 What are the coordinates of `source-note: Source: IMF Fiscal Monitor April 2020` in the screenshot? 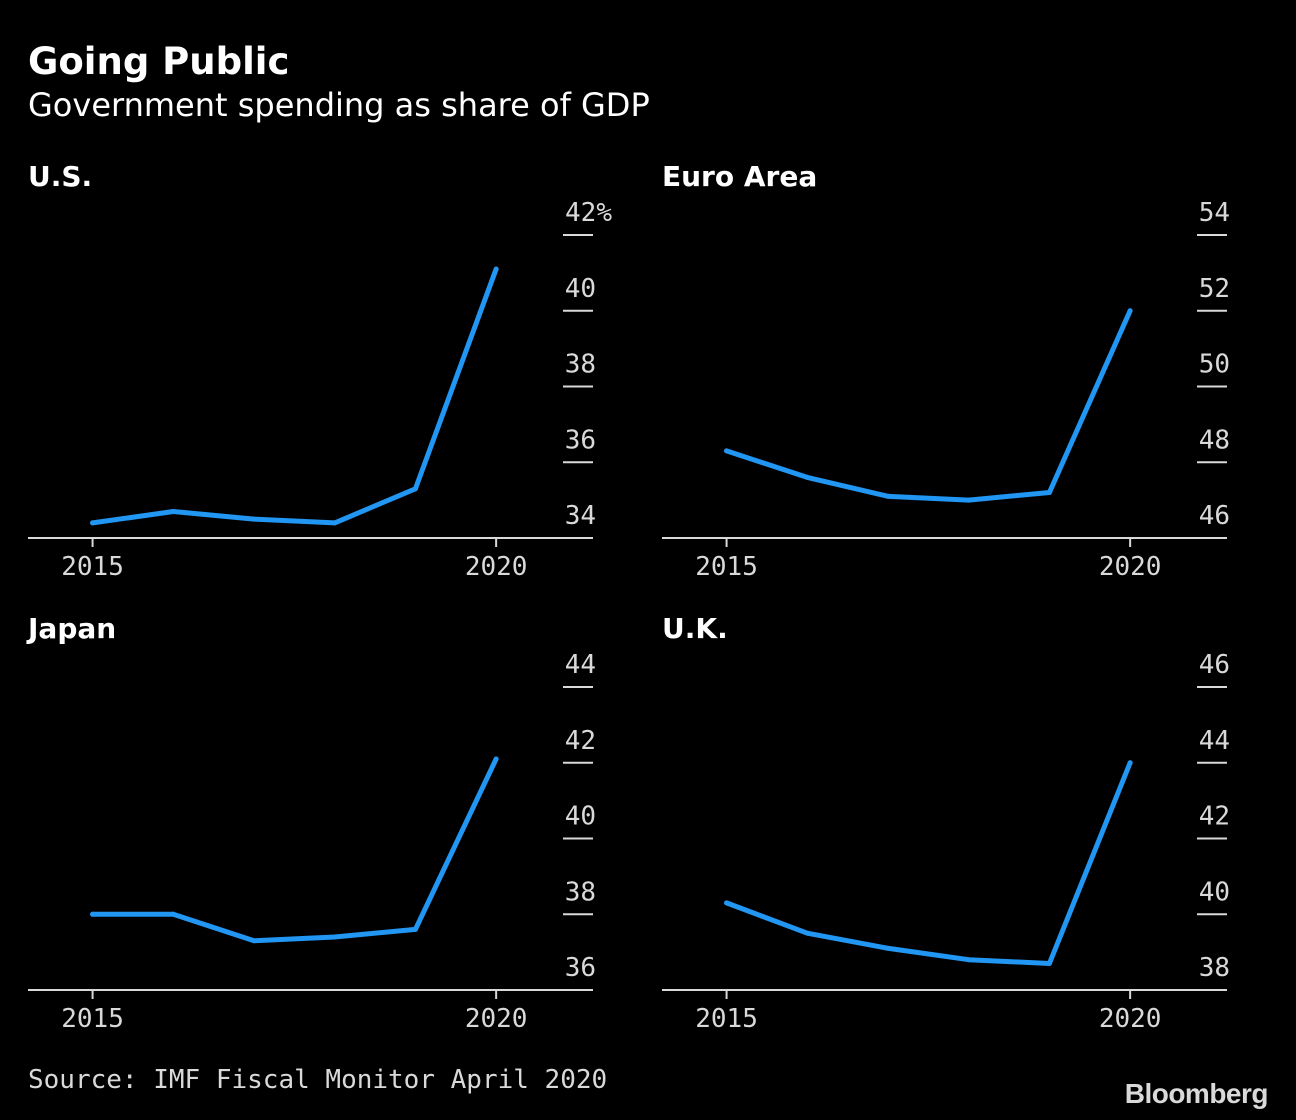 It's located at (318, 1080).